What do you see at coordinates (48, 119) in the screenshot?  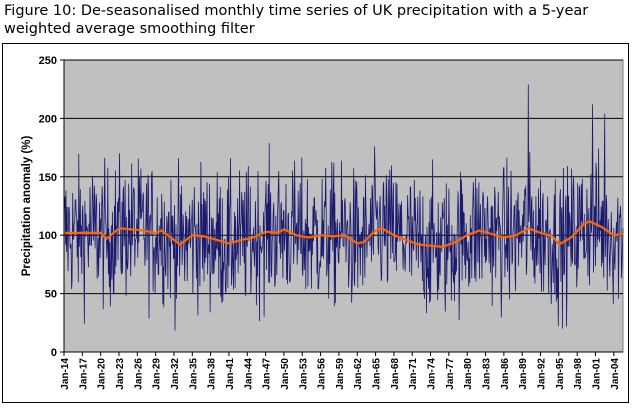 I see `y-tick-label: 200` at bounding box center [48, 119].